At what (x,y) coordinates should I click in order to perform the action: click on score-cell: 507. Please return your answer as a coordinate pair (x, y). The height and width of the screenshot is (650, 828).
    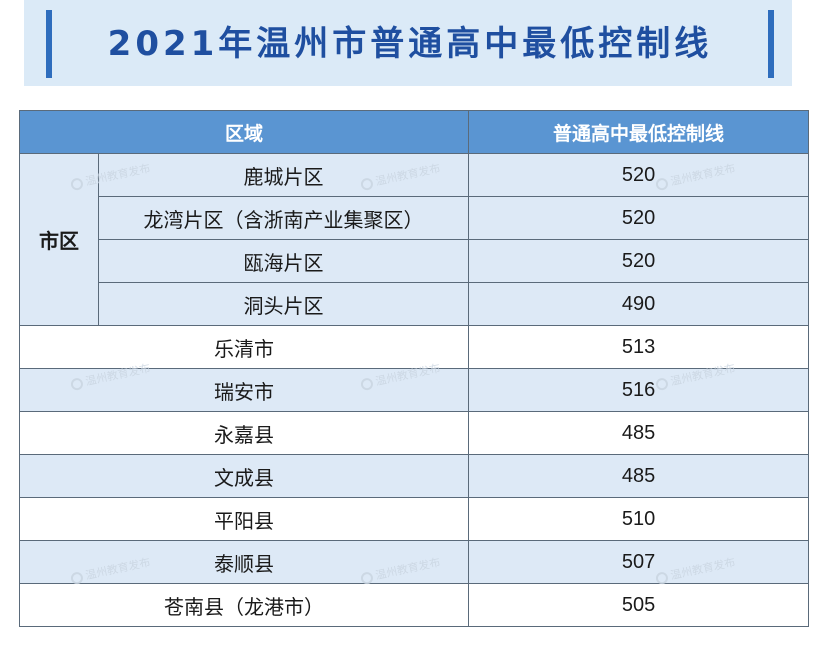
    Looking at the image, I should click on (639, 562).